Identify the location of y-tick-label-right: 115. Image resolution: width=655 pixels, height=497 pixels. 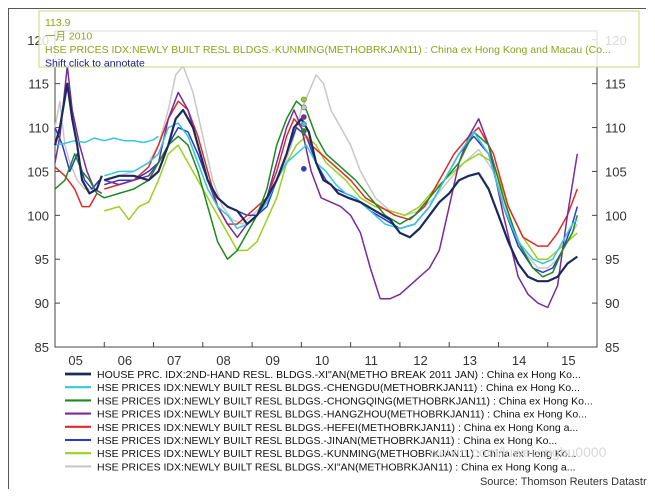
(615, 84).